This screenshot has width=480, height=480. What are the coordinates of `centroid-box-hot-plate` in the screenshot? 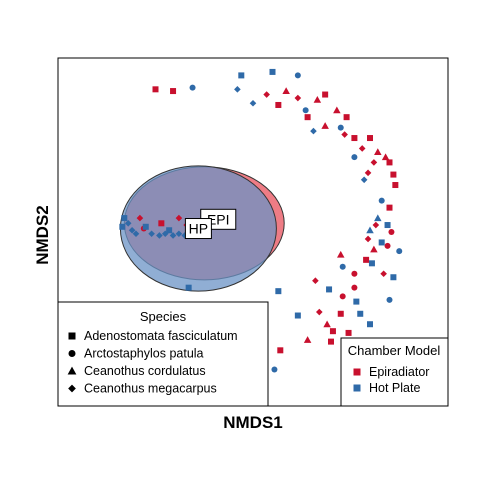 It's located at (198, 229).